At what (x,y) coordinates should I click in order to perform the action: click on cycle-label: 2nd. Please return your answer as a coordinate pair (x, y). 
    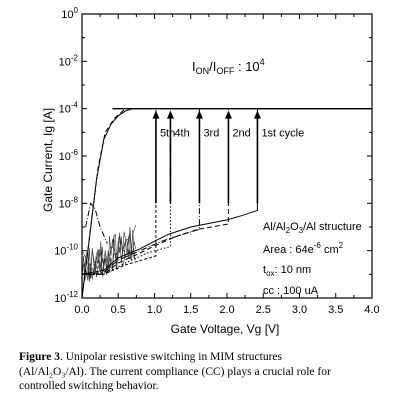
    Looking at the image, I should click on (241, 133).